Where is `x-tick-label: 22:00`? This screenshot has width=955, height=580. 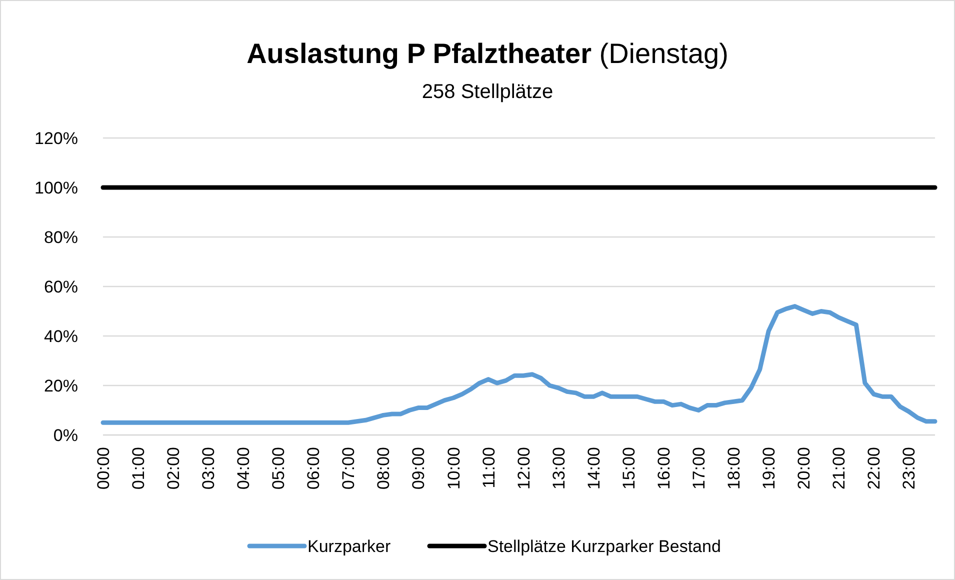
x-tick-label: 22:00 is located at coordinates (874, 468).